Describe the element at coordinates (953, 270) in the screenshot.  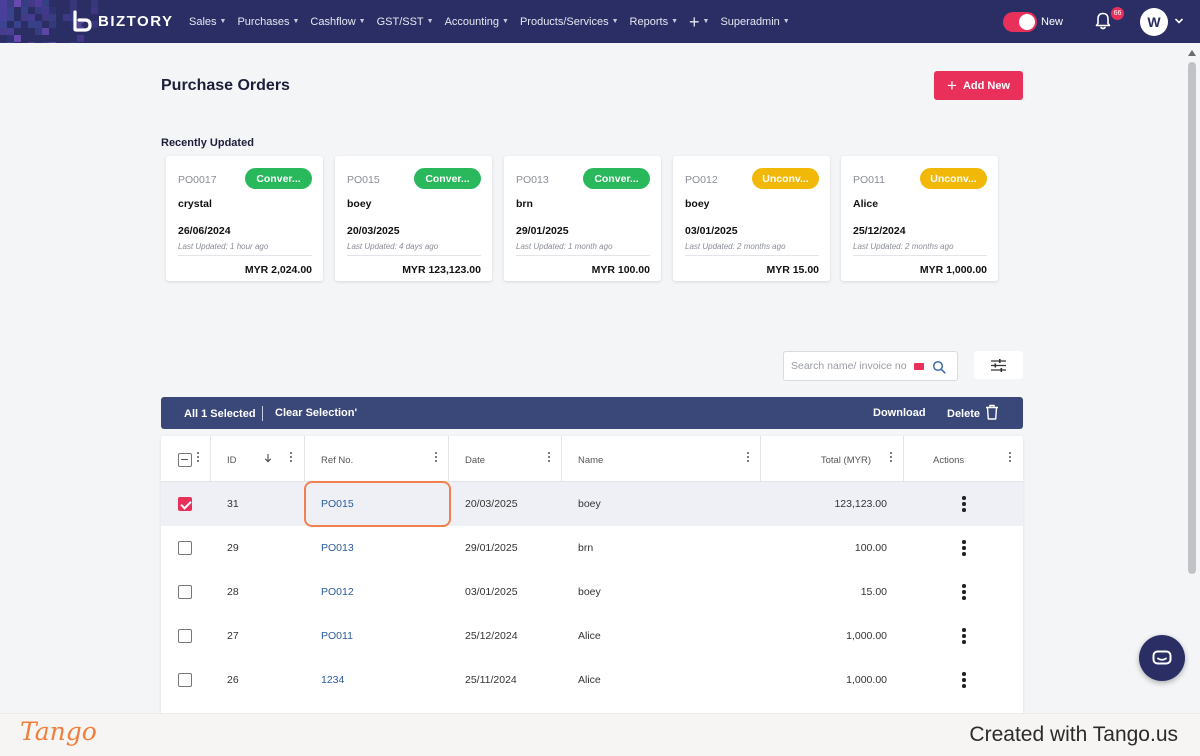
I see `card-amount: MYR 1,000.00` at that location.